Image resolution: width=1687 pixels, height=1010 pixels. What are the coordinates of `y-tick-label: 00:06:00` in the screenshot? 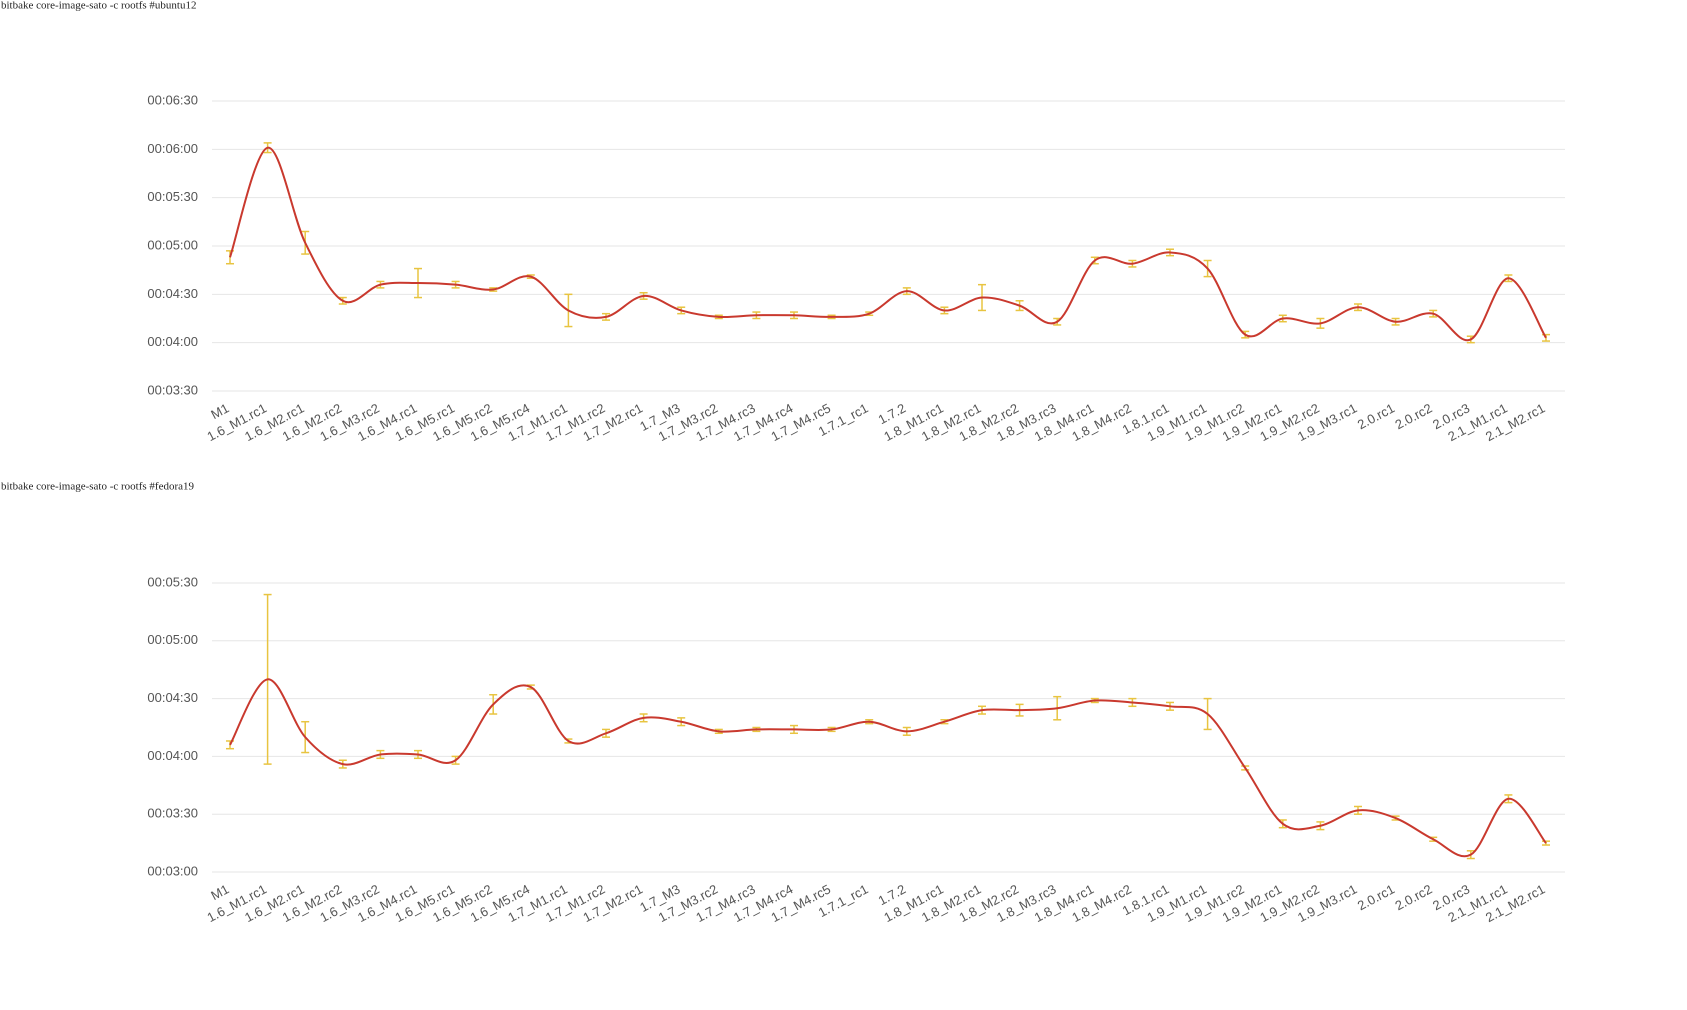 It's located at (172, 148).